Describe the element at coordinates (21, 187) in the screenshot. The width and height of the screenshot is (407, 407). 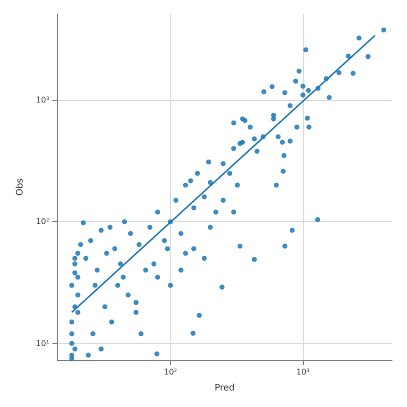
I see `y-axis-title: Obs` at that location.